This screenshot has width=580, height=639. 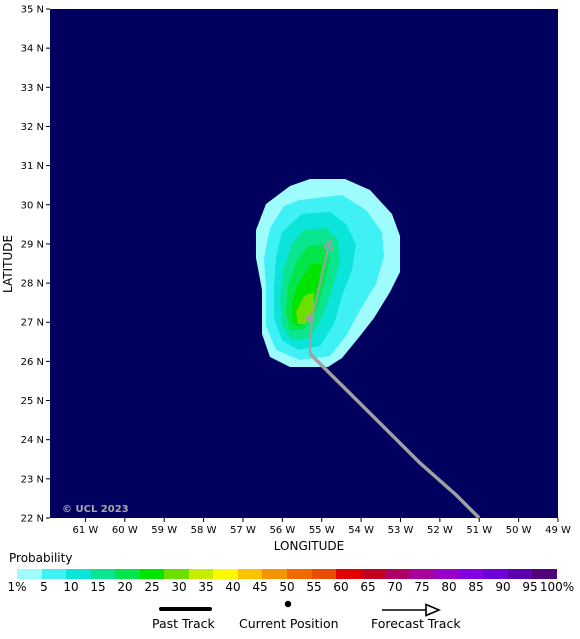 I want to click on colorbar-label: 100%, so click(x=557, y=587).